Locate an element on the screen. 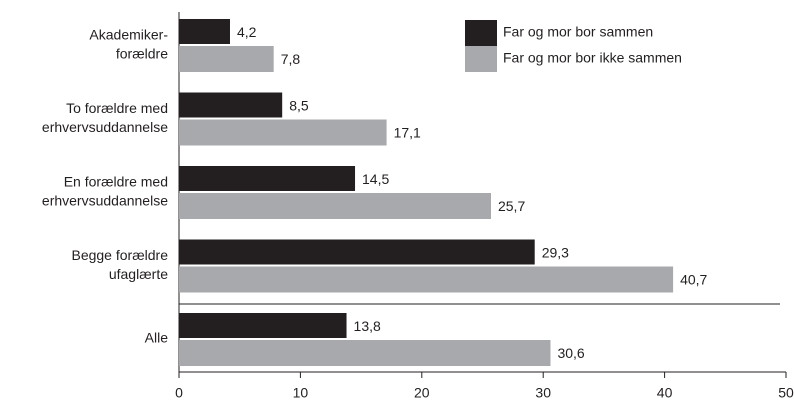 The height and width of the screenshot is (408, 794). legend-label: Far og mor bor sammen is located at coordinates (578, 32).